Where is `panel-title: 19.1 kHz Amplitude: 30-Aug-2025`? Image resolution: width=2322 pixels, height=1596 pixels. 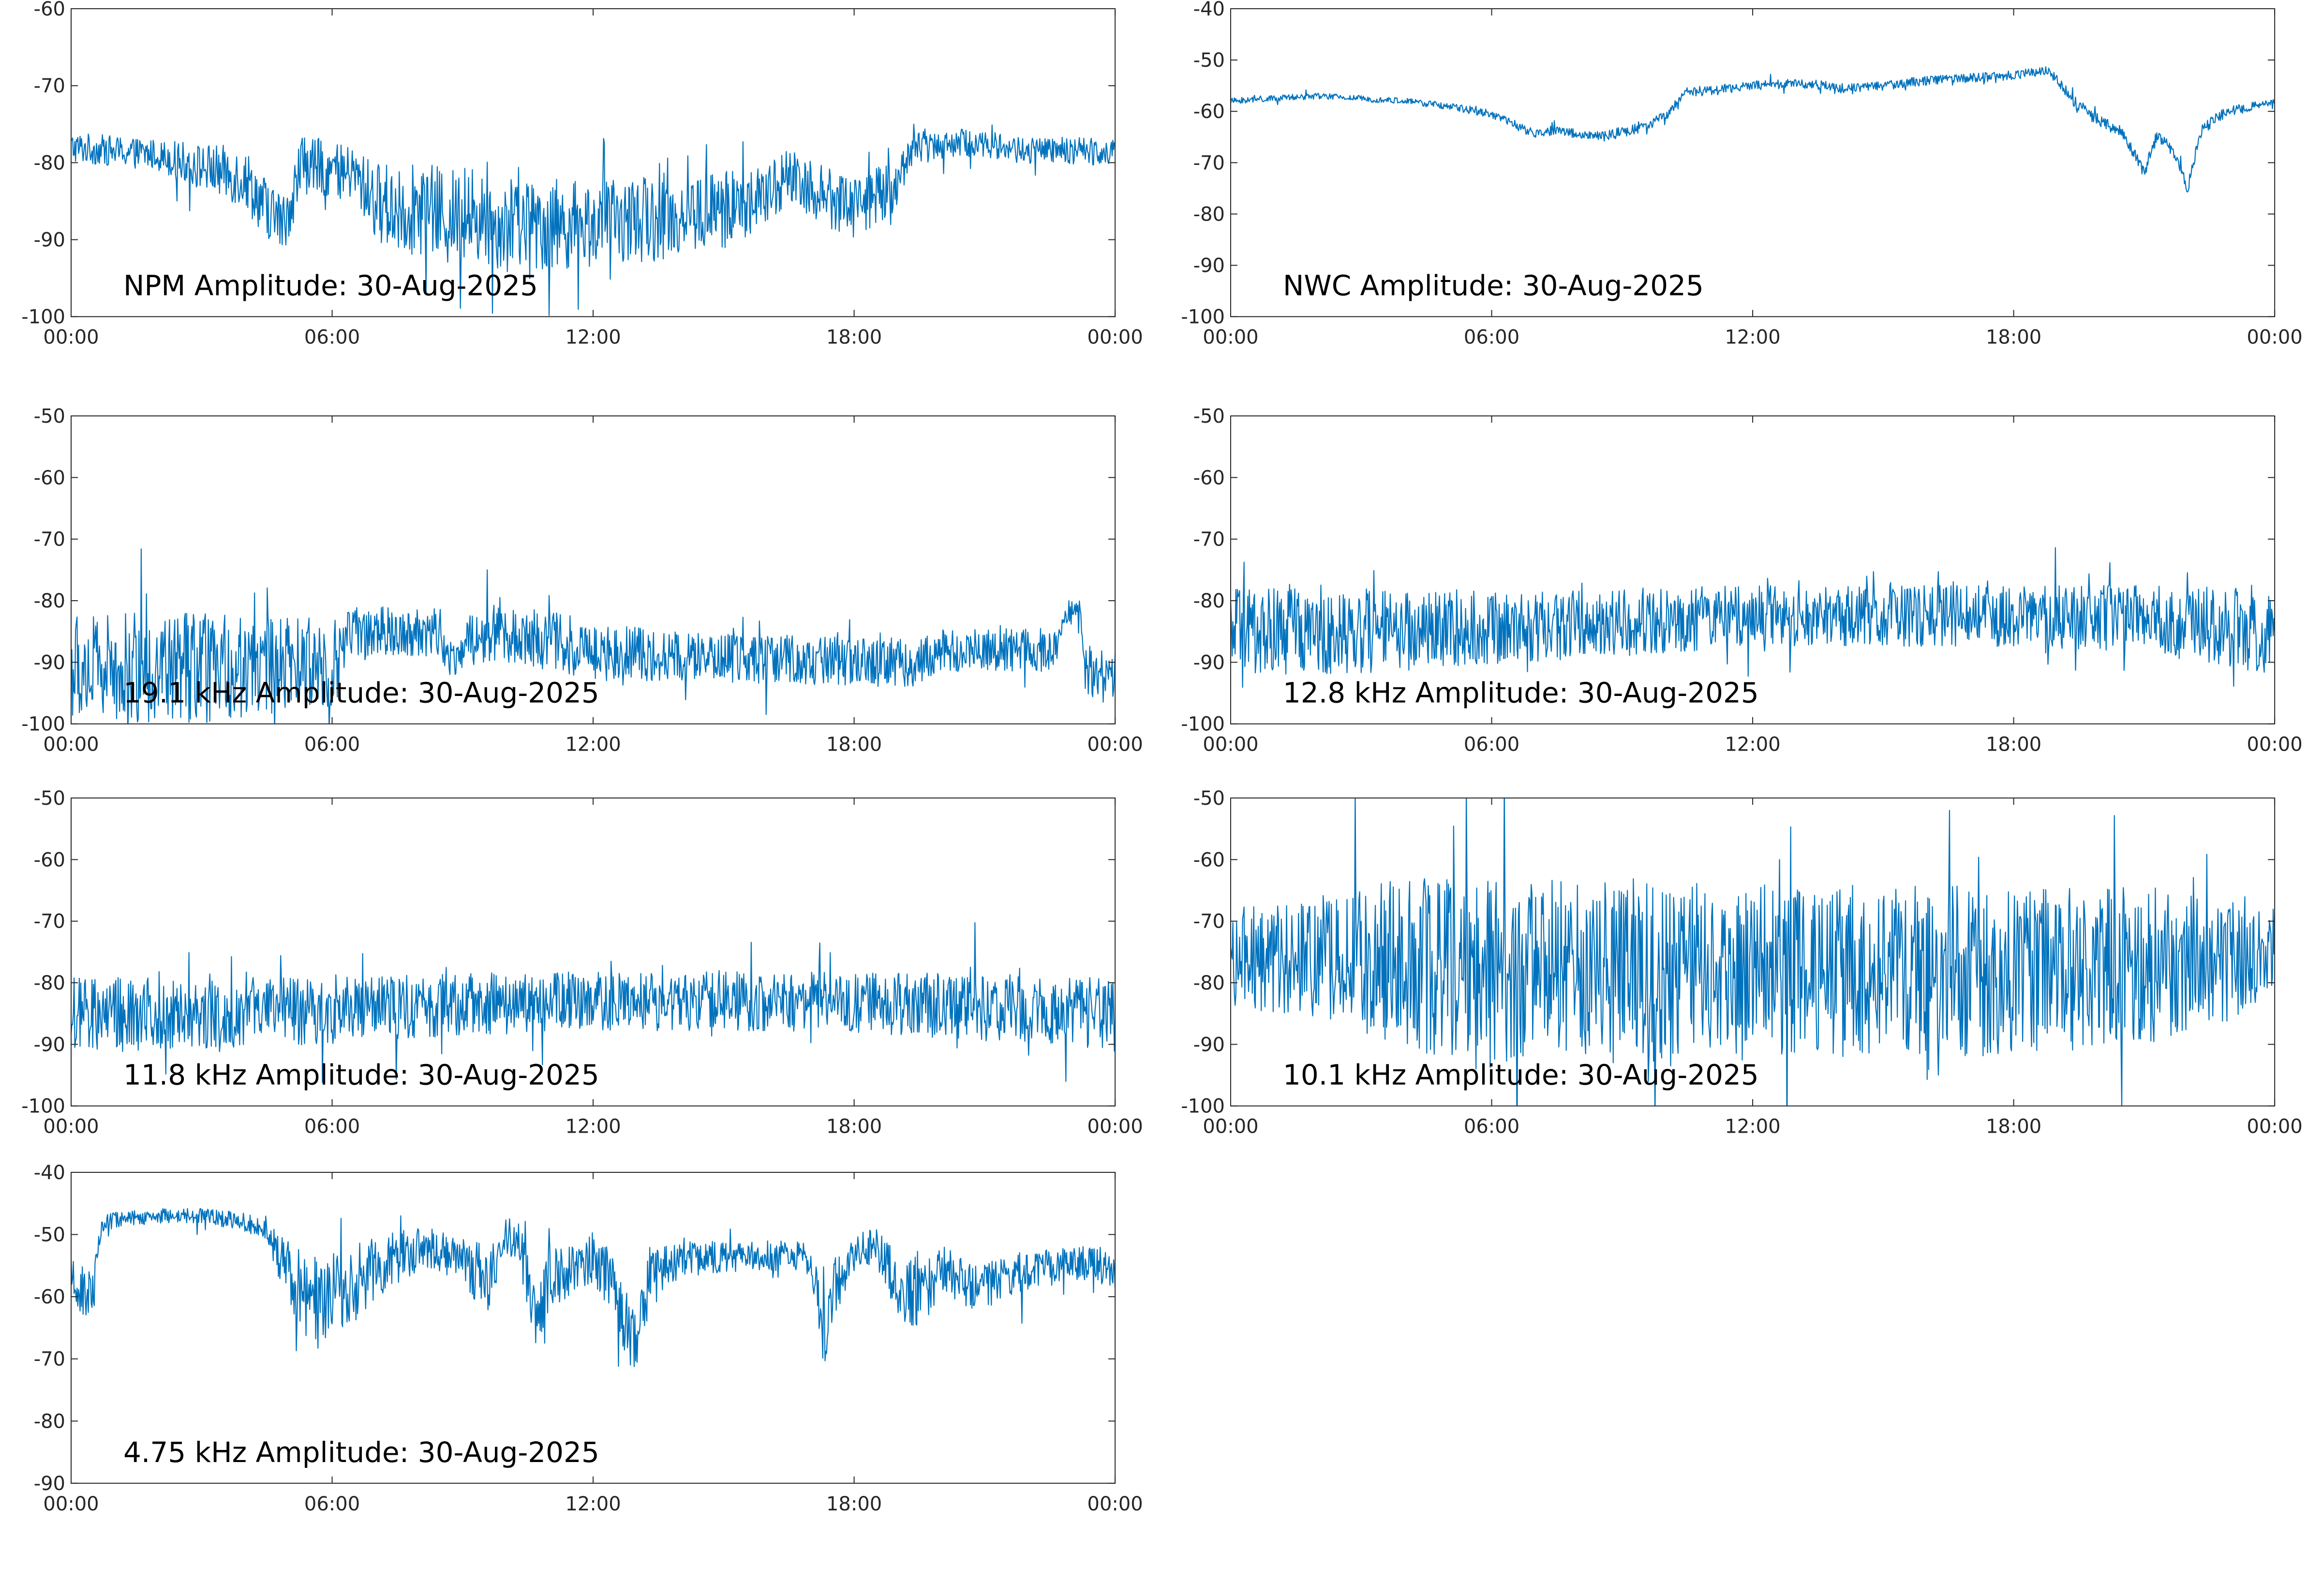
panel-title: 19.1 kHz Amplitude: 30-Aug-2025 is located at coordinates (361, 693).